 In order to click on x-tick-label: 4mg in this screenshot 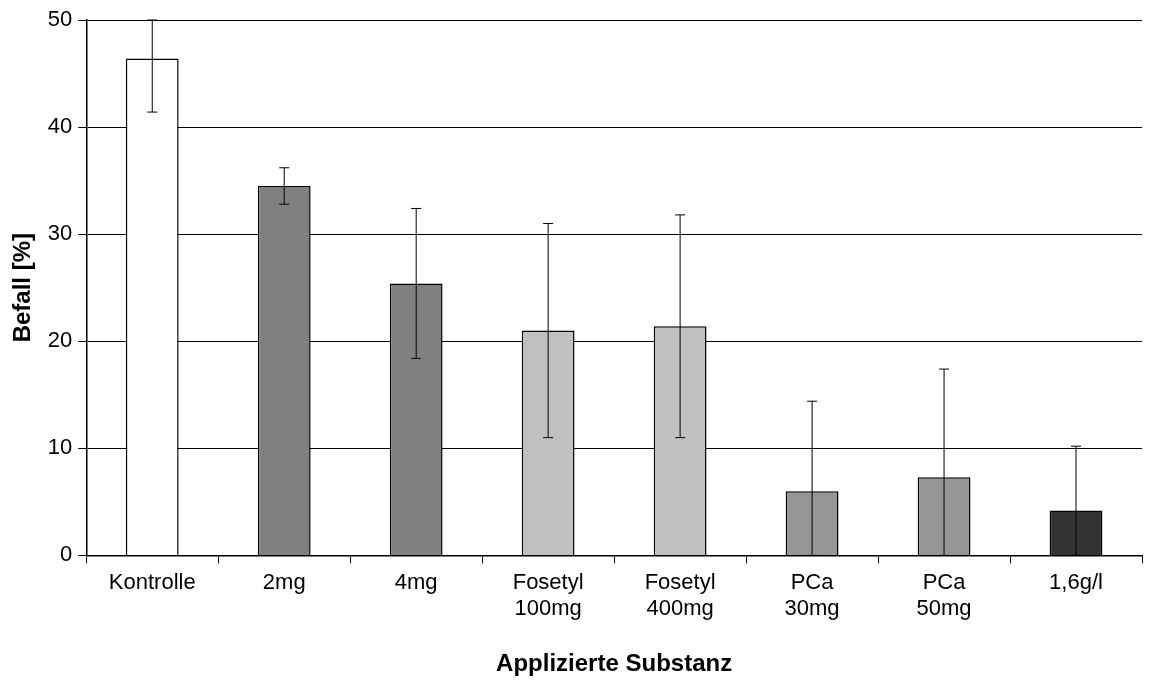, I will do `click(416, 581)`.